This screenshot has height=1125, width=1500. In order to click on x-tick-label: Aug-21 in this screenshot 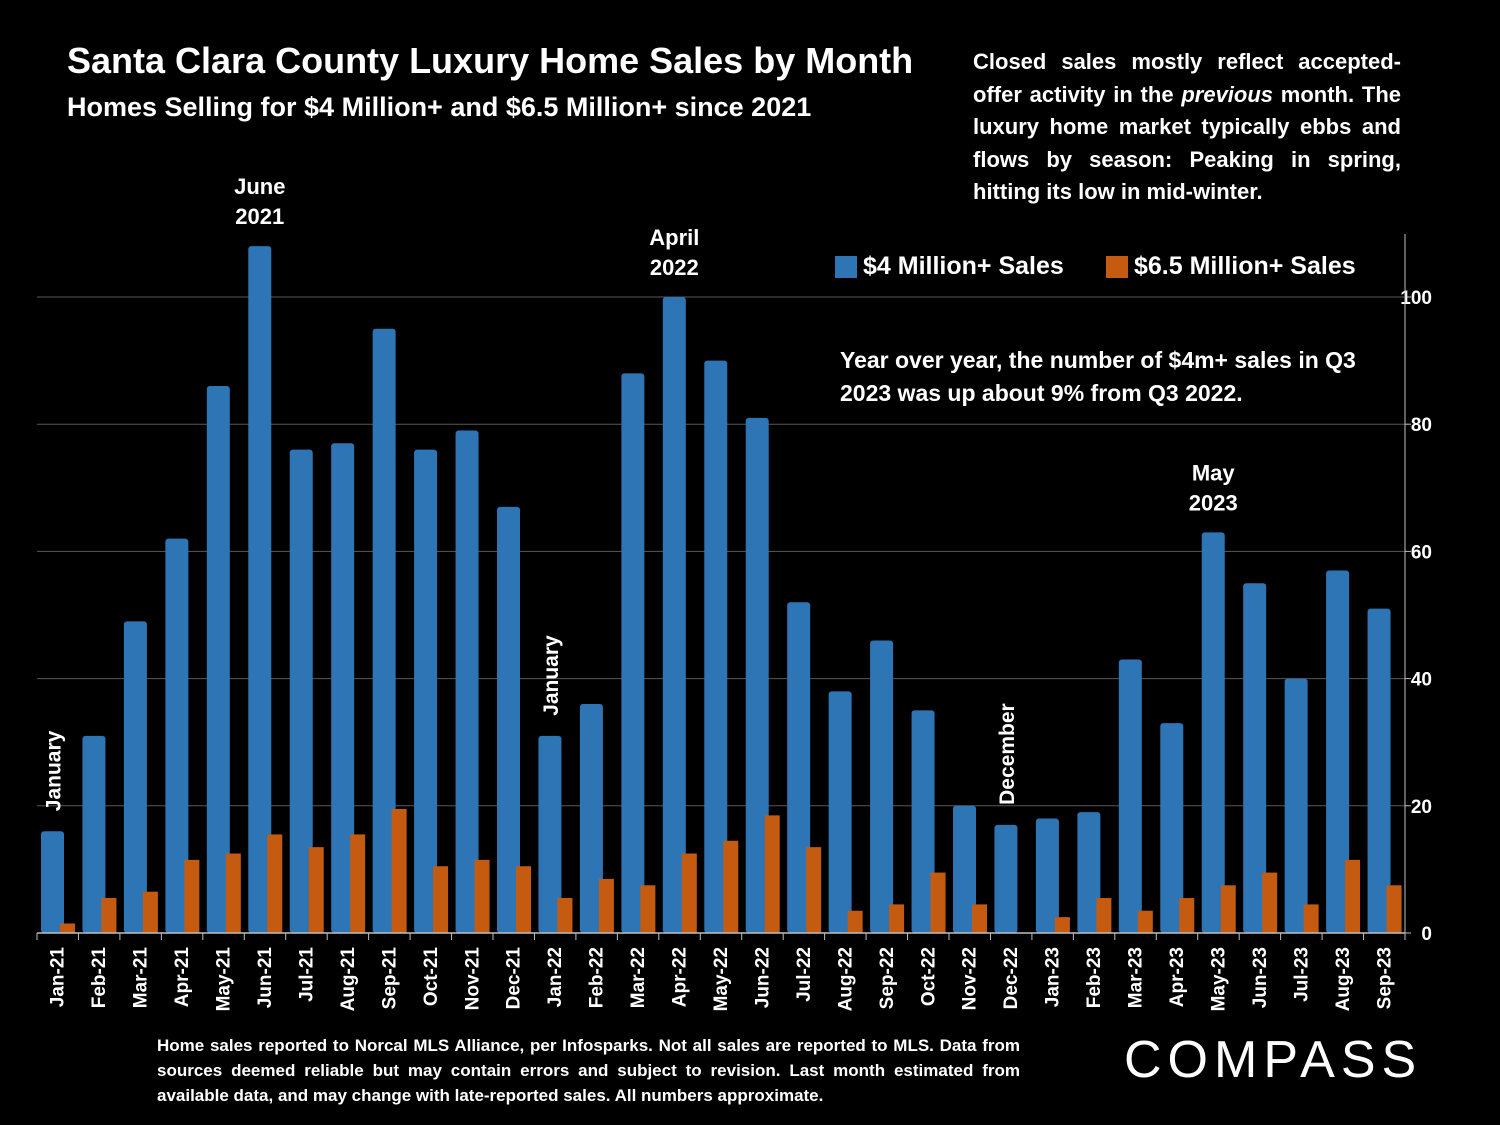, I will do `click(348, 979)`.